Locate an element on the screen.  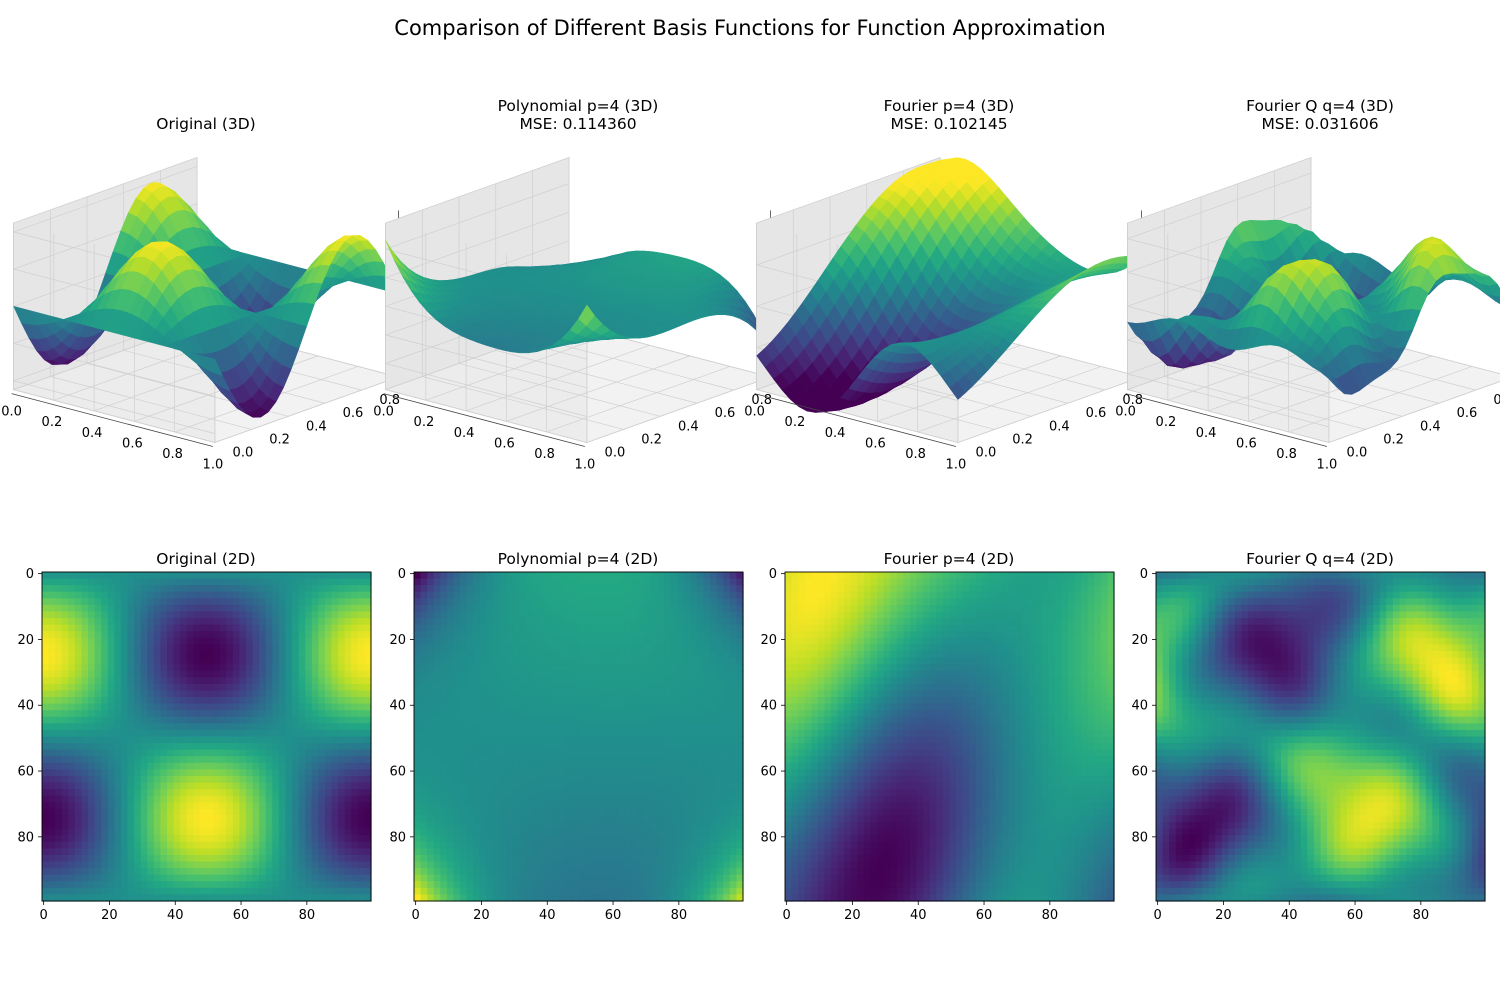
y-tick-label: 40 is located at coordinates (25, 706).